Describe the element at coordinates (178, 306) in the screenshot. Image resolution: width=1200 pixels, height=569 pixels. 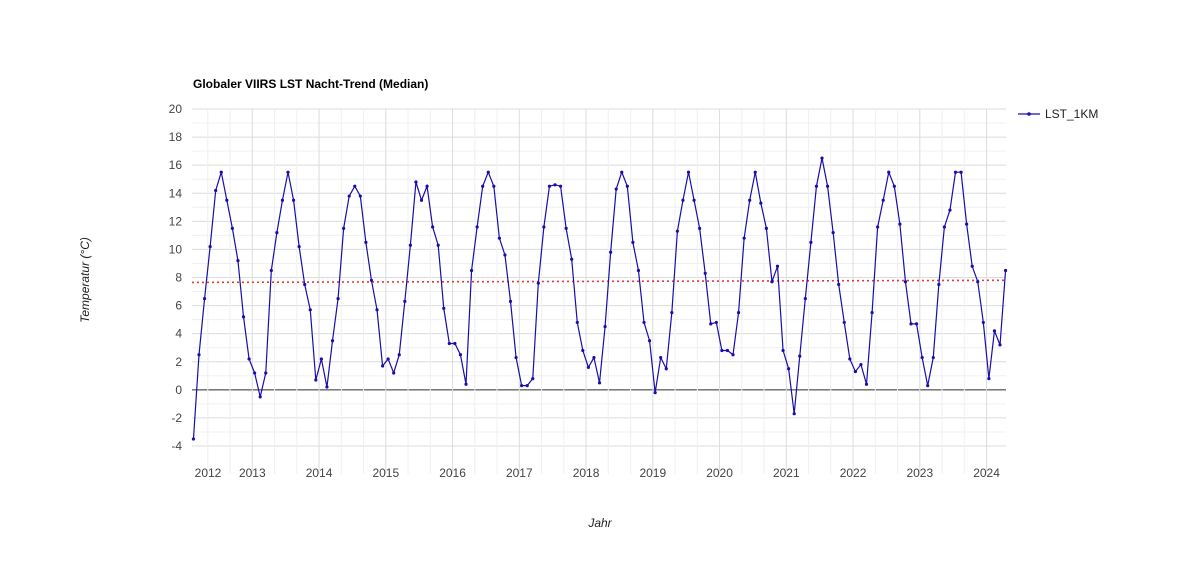
I see `y-tick-label: 6` at that location.